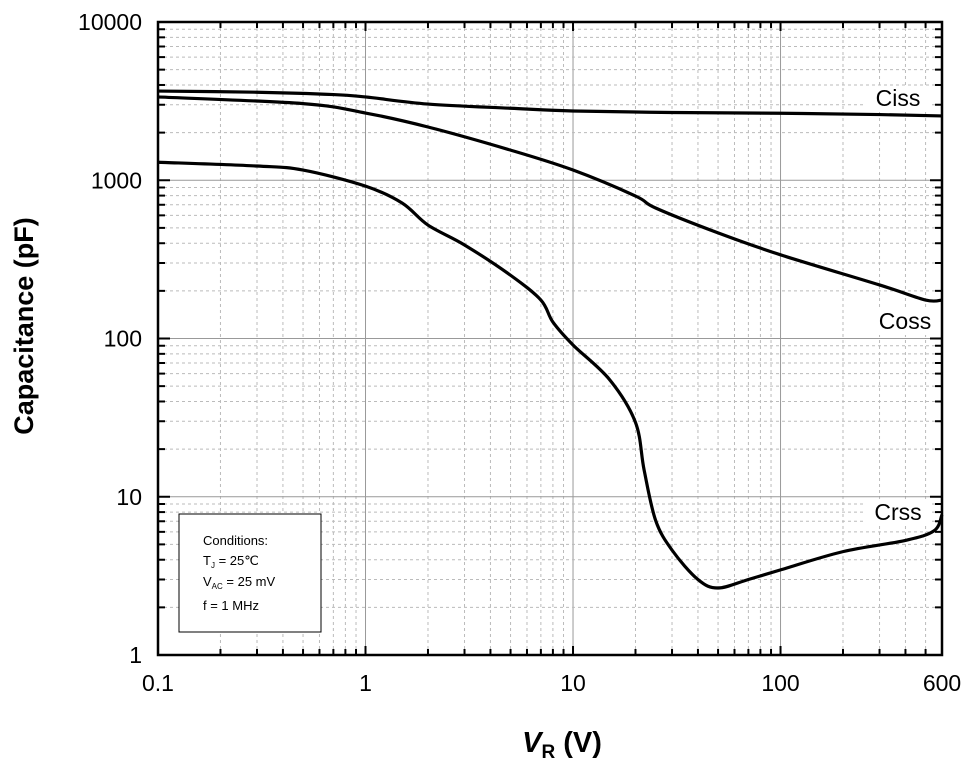  What do you see at coordinates (158, 683) in the screenshot?
I see `x-tick-label: 0.1` at bounding box center [158, 683].